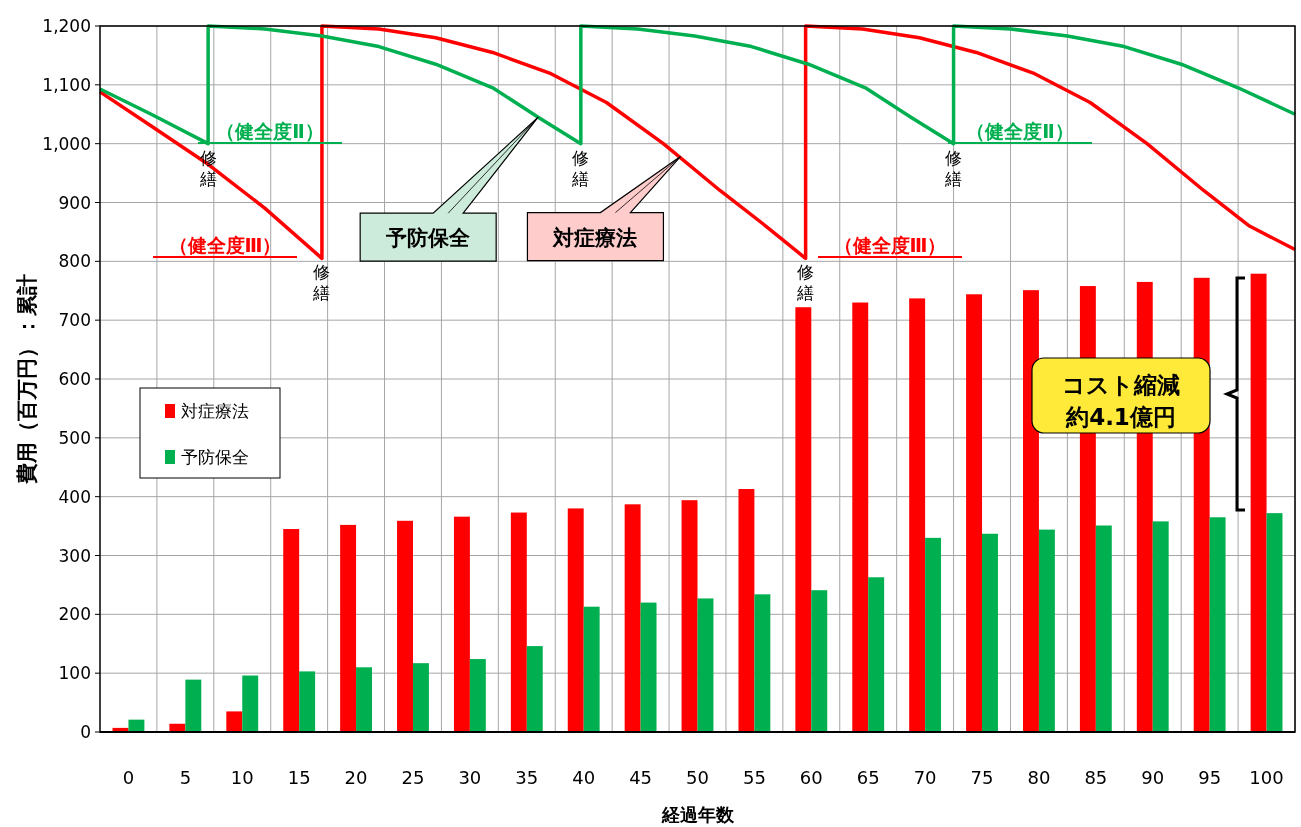 The height and width of the screenshot is (827, 1301). Describe the element at coordinates (74, 379) in the screenshot. I see `y-tick-label: 600` at that location.